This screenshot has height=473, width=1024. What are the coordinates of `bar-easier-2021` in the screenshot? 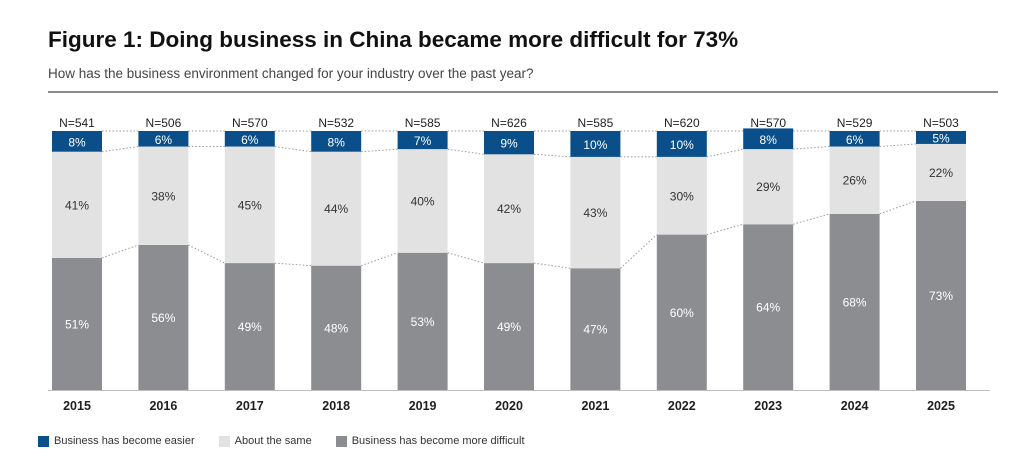 It's located at (595, 144).